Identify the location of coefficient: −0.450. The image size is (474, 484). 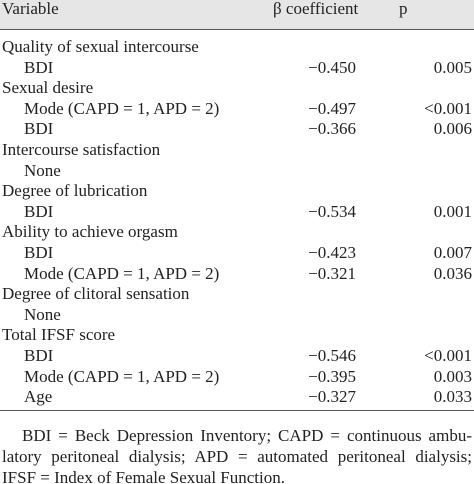
(332, 67).